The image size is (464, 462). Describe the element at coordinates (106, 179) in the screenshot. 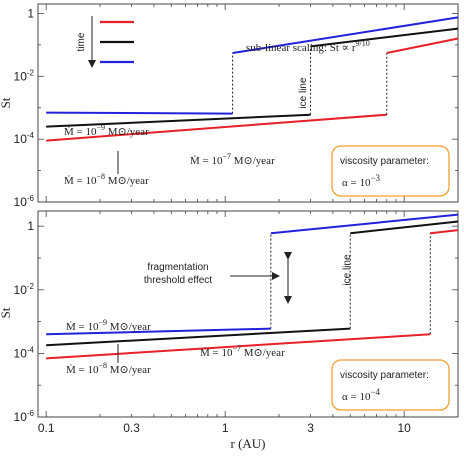

I see `top-mdot-black: Ṁ = 10−8 M⊙/year` at that location.